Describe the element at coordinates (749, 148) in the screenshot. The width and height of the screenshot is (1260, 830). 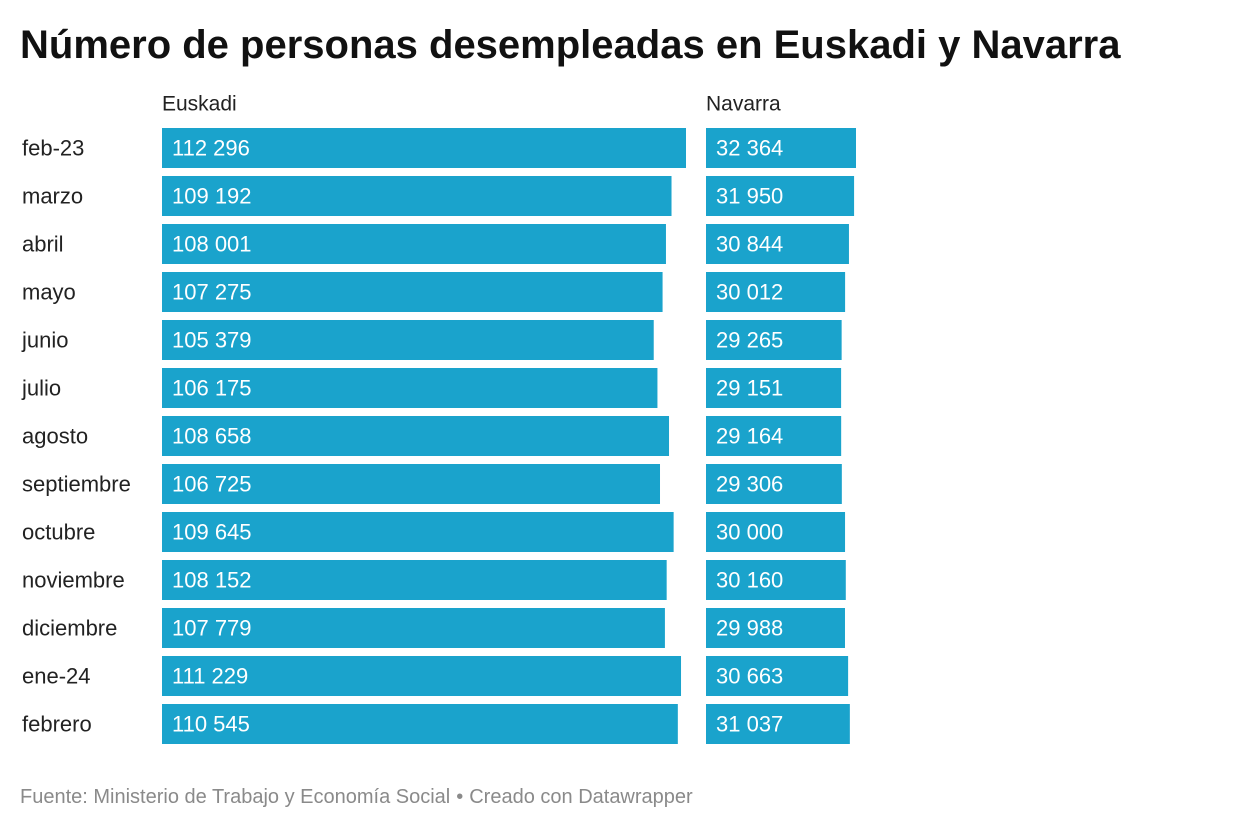
I see `data-label: 32 364` at that location.